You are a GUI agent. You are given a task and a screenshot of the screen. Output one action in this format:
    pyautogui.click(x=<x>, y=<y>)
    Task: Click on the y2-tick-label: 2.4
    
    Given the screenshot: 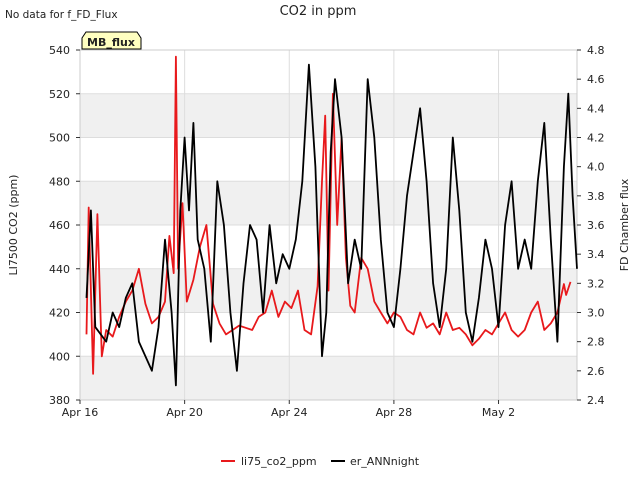 What is the action you would take?
    pyautogui.click(x=596, y=400)
    